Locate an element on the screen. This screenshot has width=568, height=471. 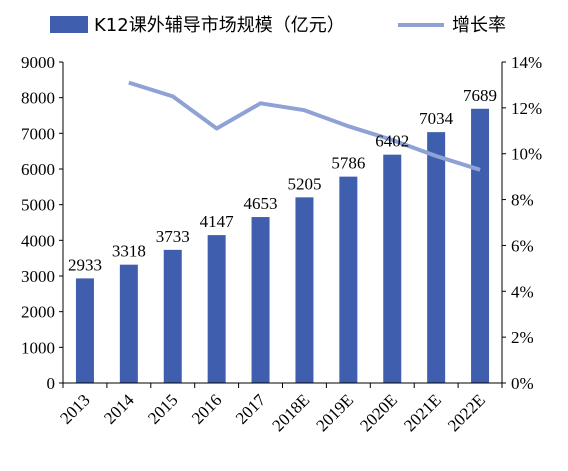
bar-value-label: 2933 is located at coordinates (85, 264).